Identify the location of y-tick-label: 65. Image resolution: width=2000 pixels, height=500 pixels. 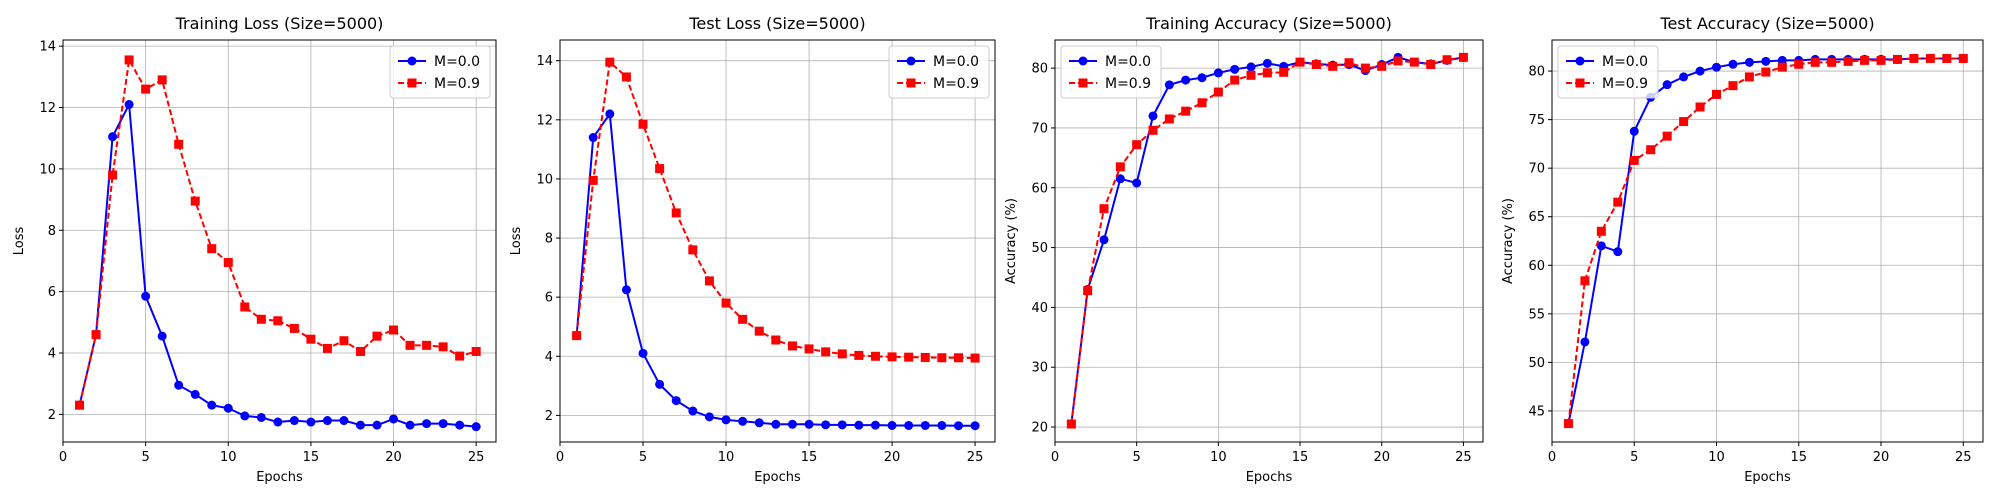
(1536, 217).